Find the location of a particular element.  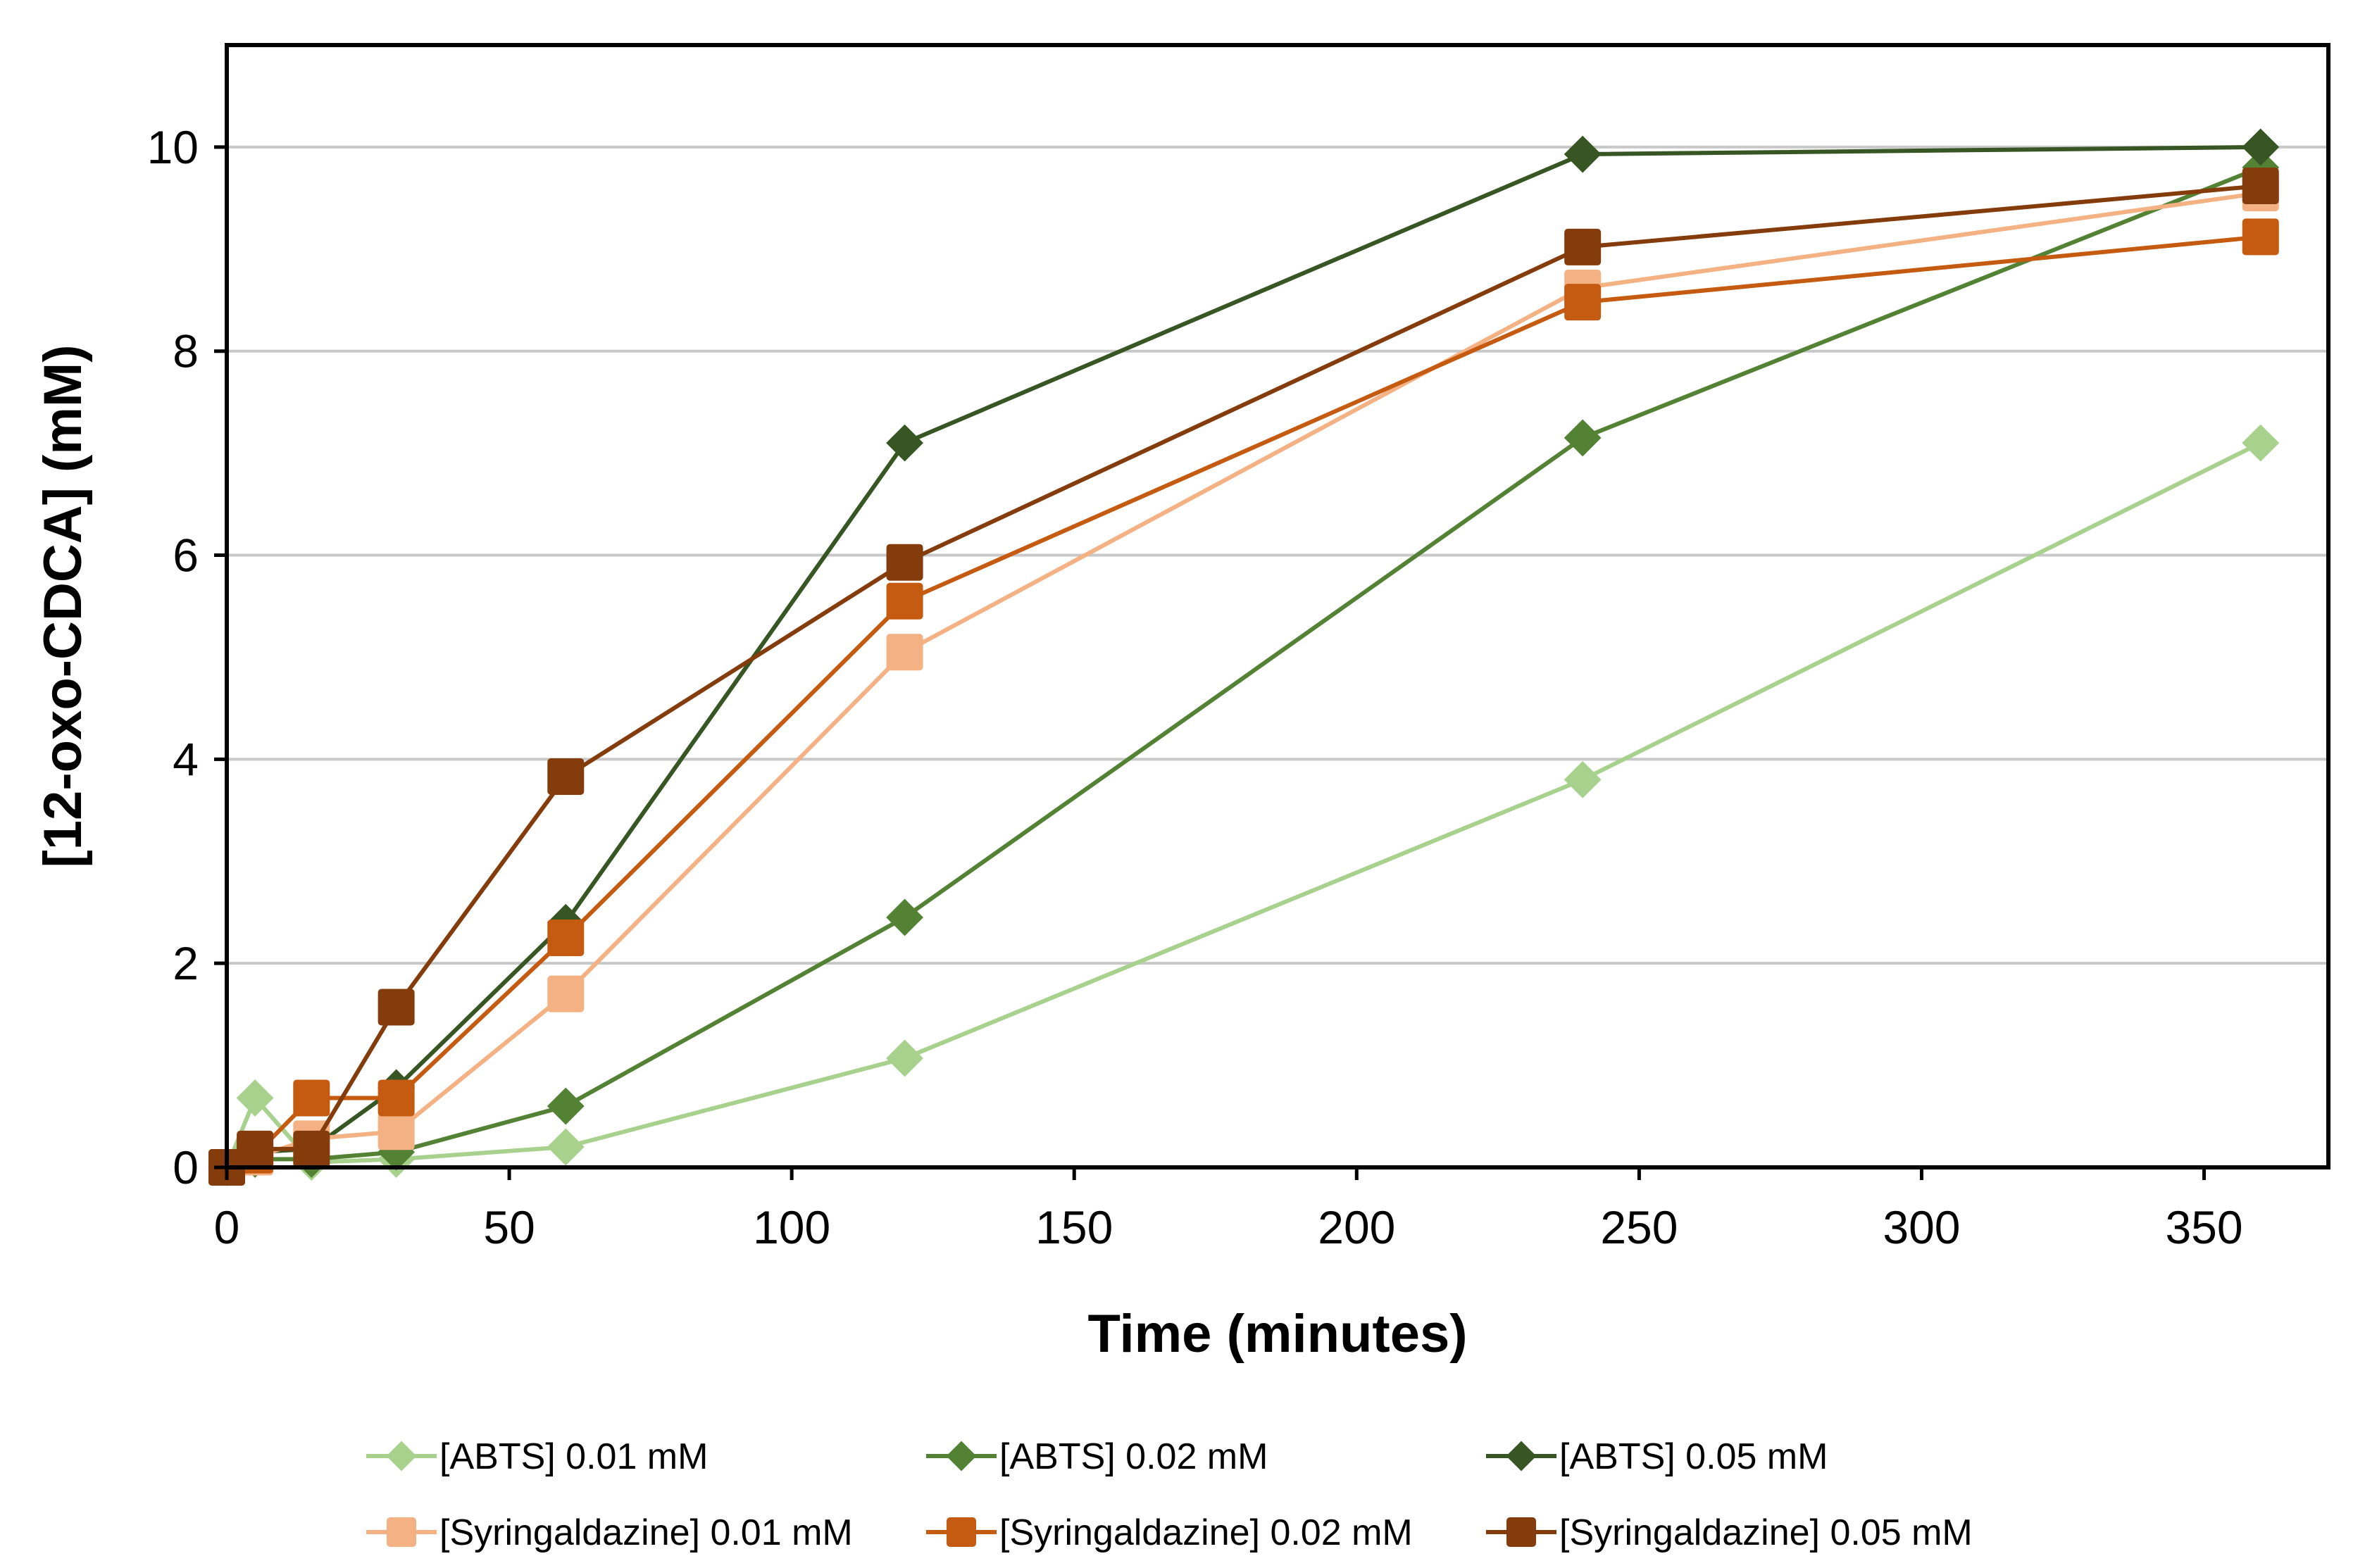

legend-item: [Syringaldazine] 0.02 mM is located at coordinates (1169, 1532).